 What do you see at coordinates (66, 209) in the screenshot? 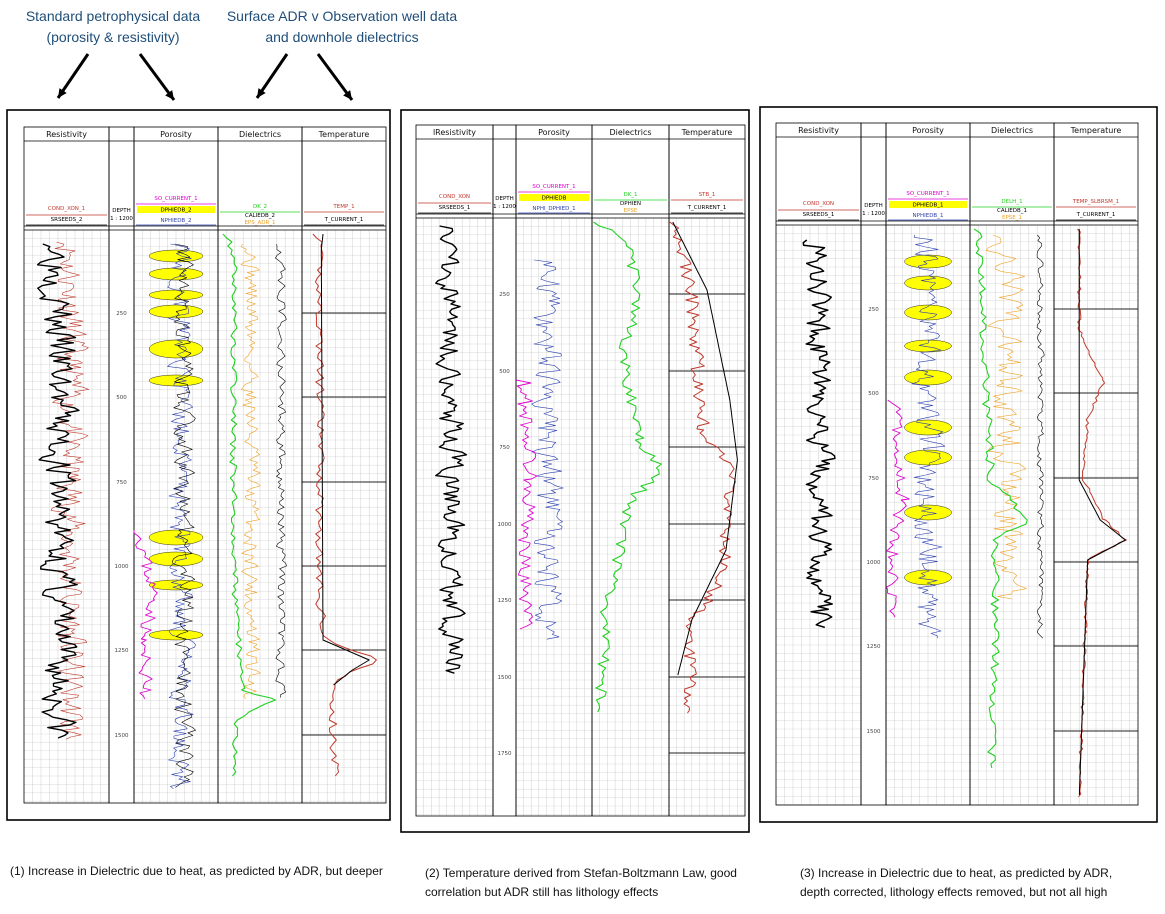
I see `panel1-mn-res-0: COND_XON_1` at bounding box center [66, 209].